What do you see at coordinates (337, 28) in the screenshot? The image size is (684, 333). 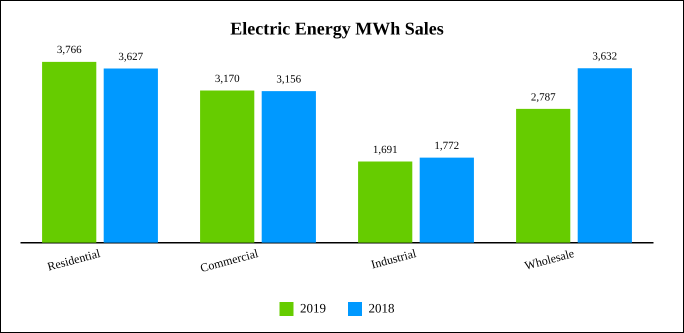 I see `chart-title: Electric Energy MWh Sales` at bounding box center [337, 28].